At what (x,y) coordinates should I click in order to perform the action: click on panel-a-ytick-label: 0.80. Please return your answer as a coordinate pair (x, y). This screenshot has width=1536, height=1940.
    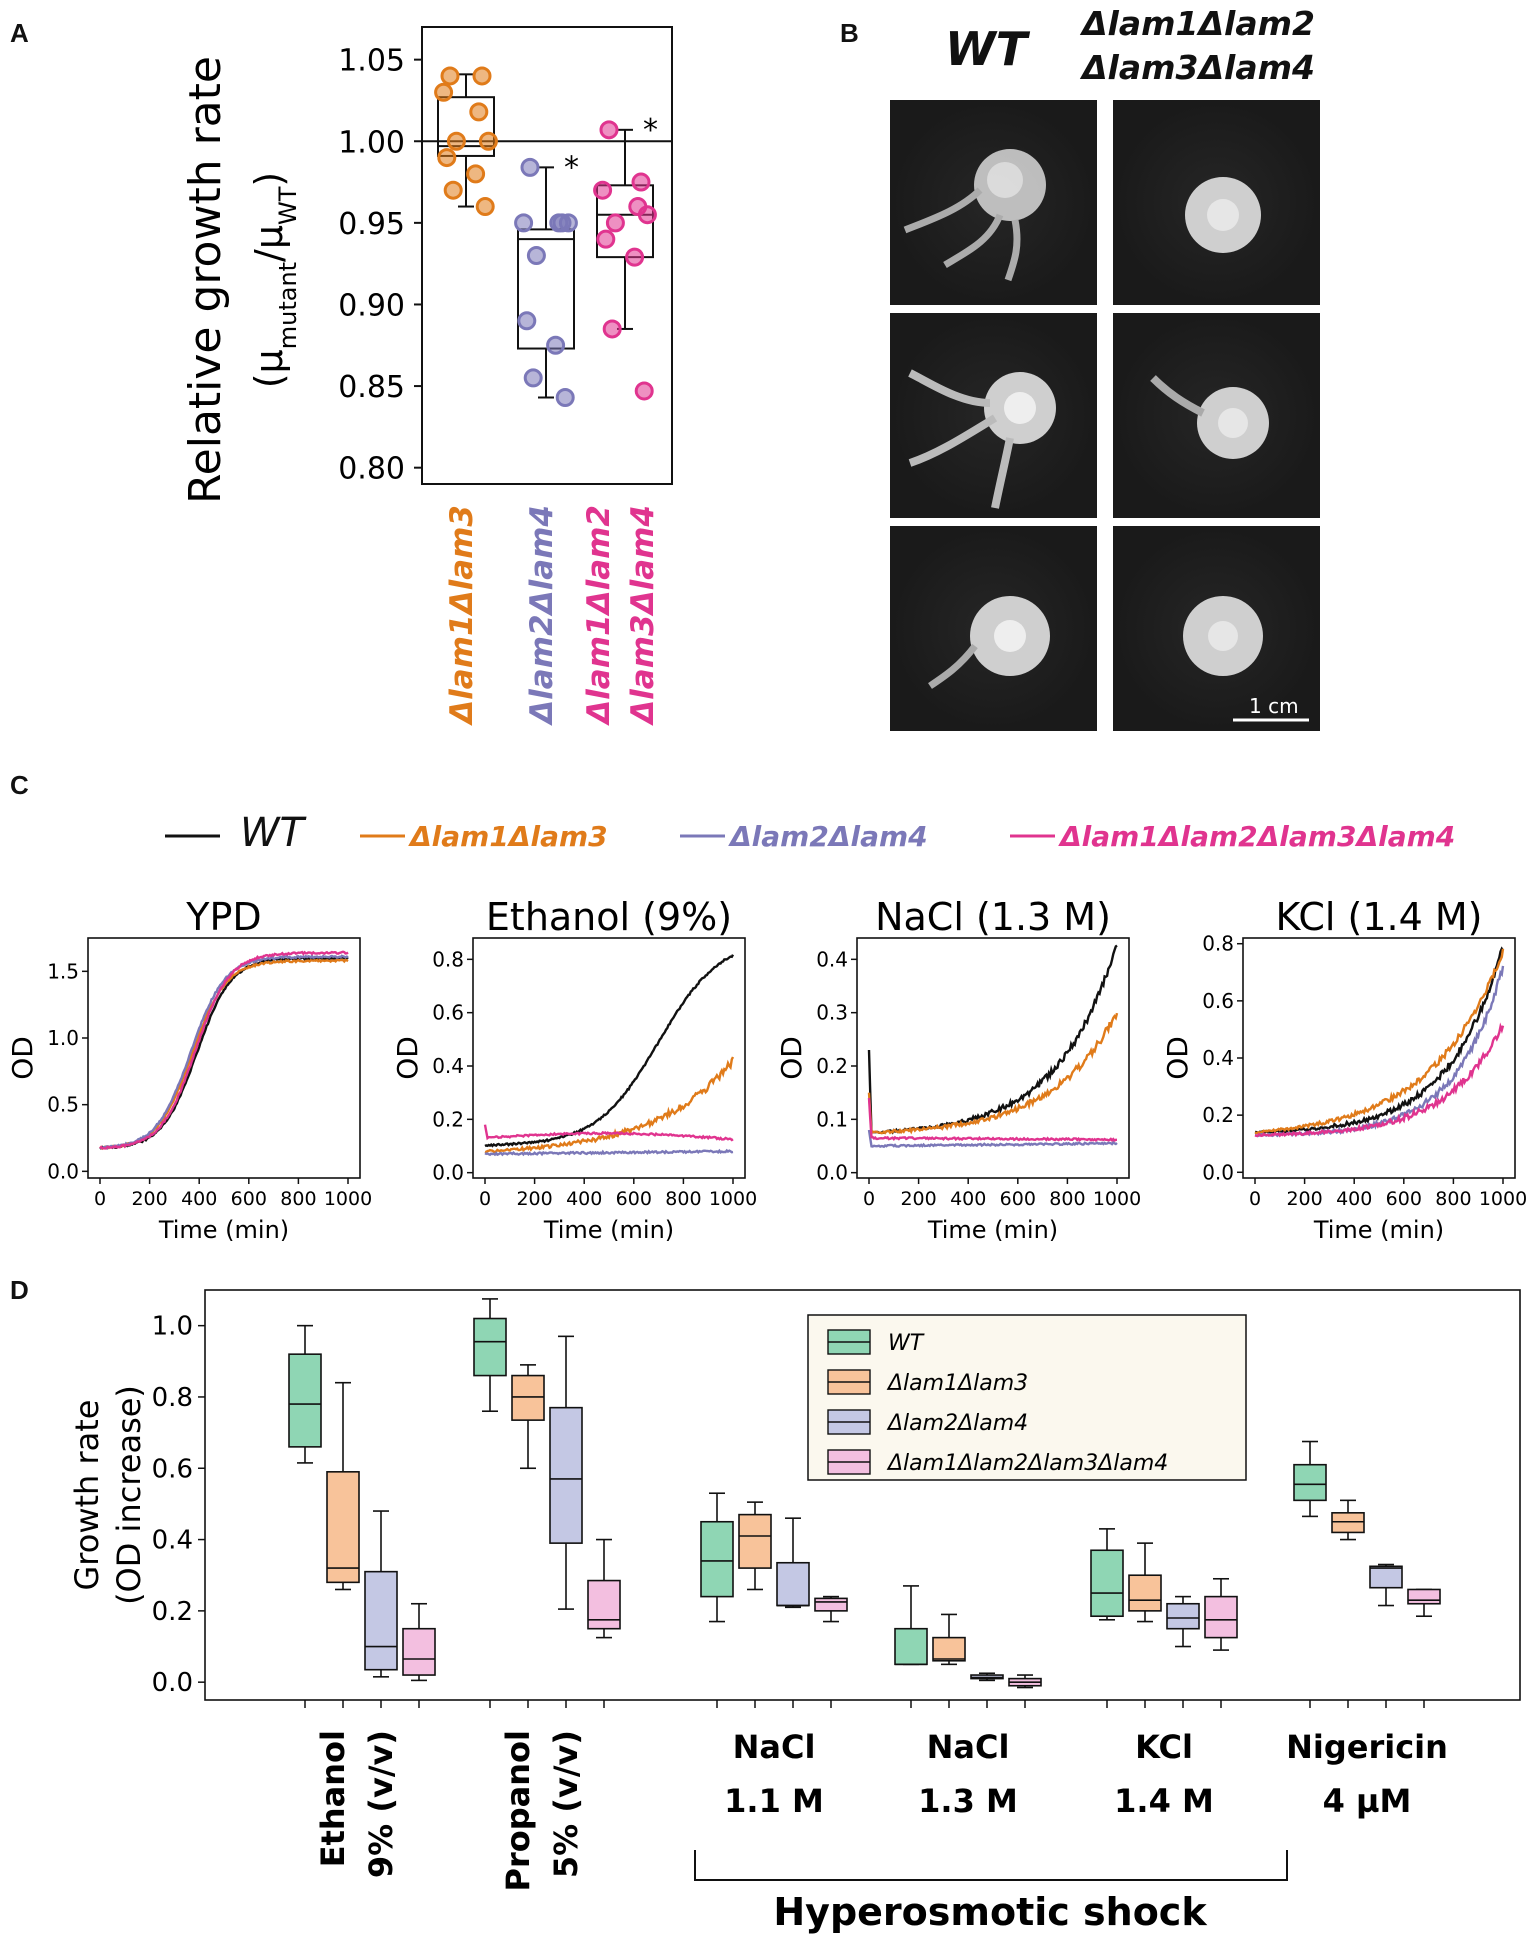
    Looking at the image, I should click on (371, 469).